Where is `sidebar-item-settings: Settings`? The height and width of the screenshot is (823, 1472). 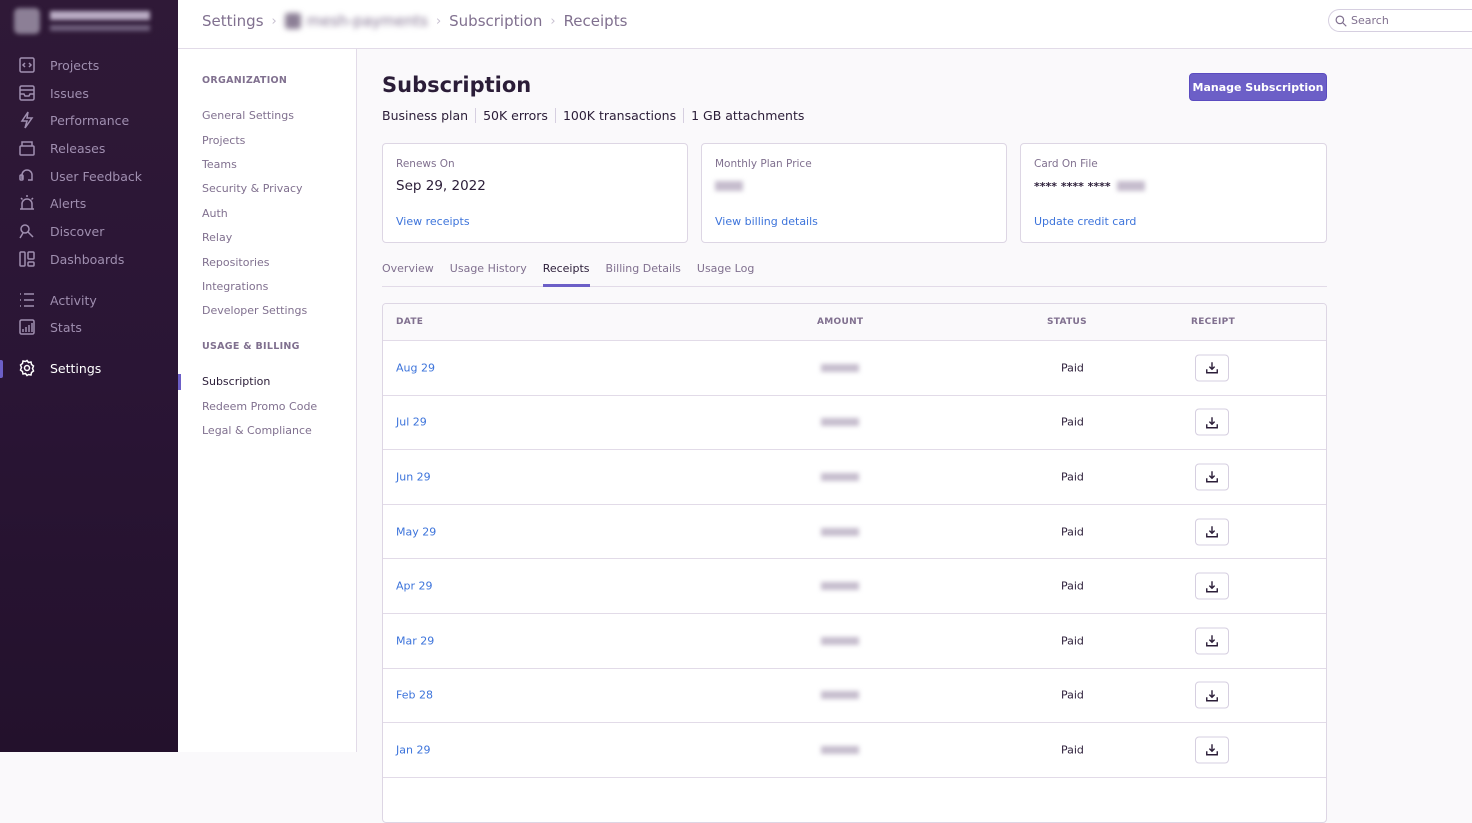
sidebar-item-settings: Settings is located at coordinates (59, 368).